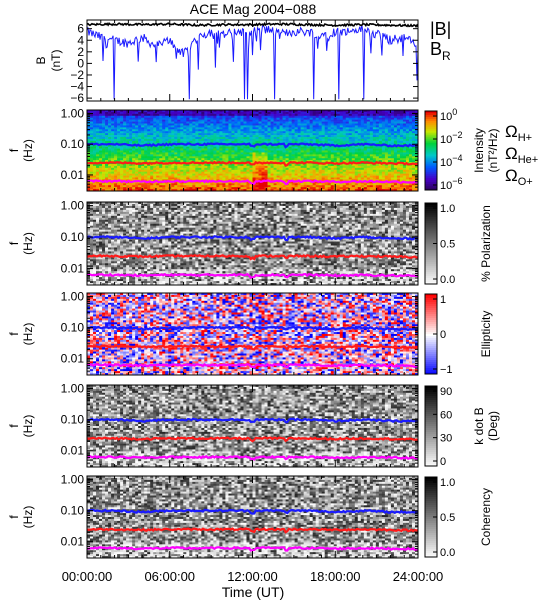 This screenshot has height=600, width=550. Describe the element at coordinates (431, 163) in the screenshot. I see `colorbar-cell` at that location.